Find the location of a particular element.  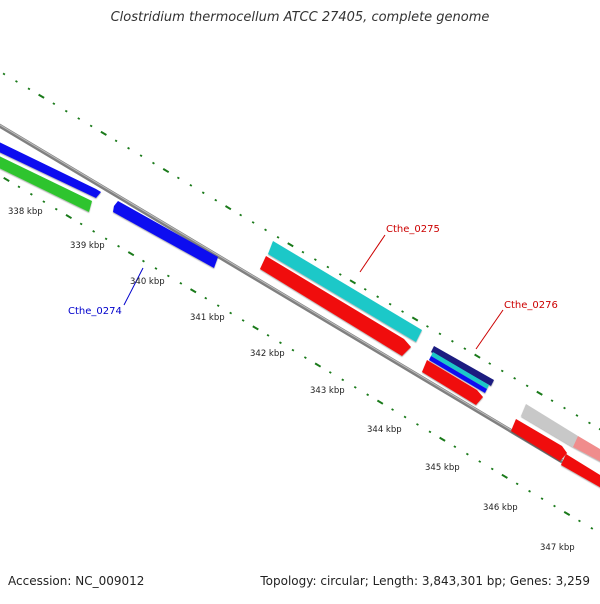

tick-label: 344 kbp is located at coordinates (384, 430).